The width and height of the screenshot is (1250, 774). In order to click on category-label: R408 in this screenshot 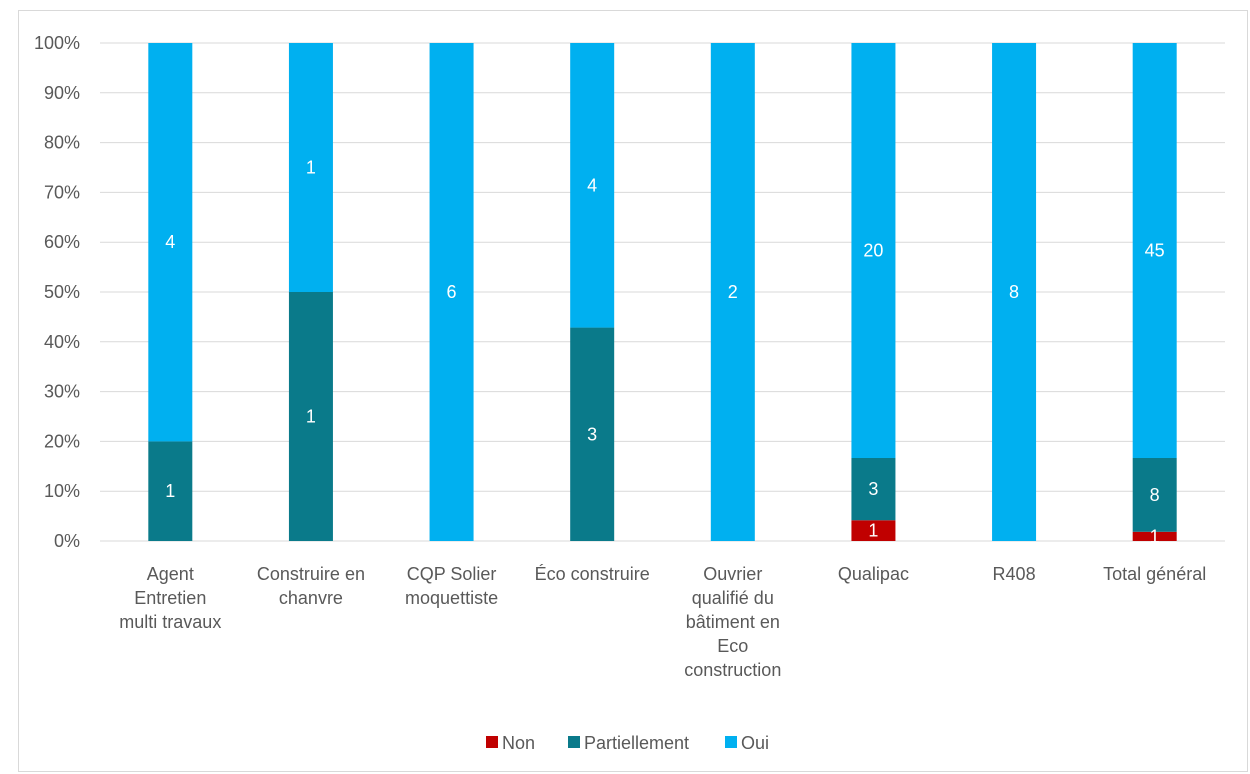, I will do `click(1014, 574)`.